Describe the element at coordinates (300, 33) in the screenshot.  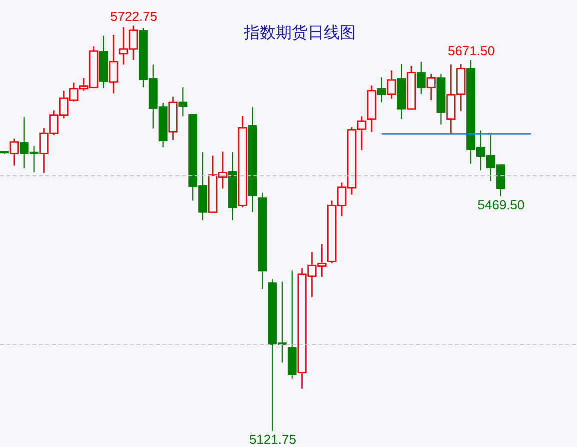
I see `text: 指数期货日线图` at that location.